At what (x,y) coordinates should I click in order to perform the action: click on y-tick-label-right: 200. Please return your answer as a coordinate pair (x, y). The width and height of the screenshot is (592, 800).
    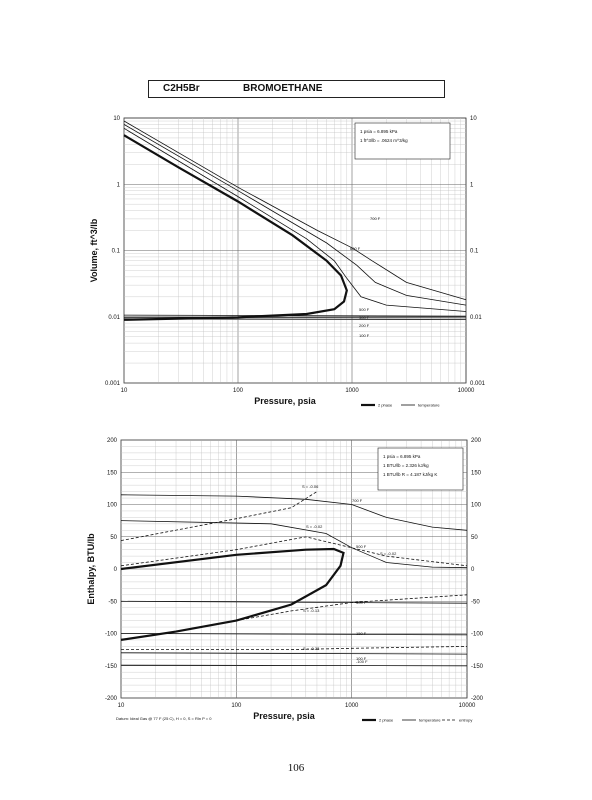
    Looking at the image, I should click on (476, 441).